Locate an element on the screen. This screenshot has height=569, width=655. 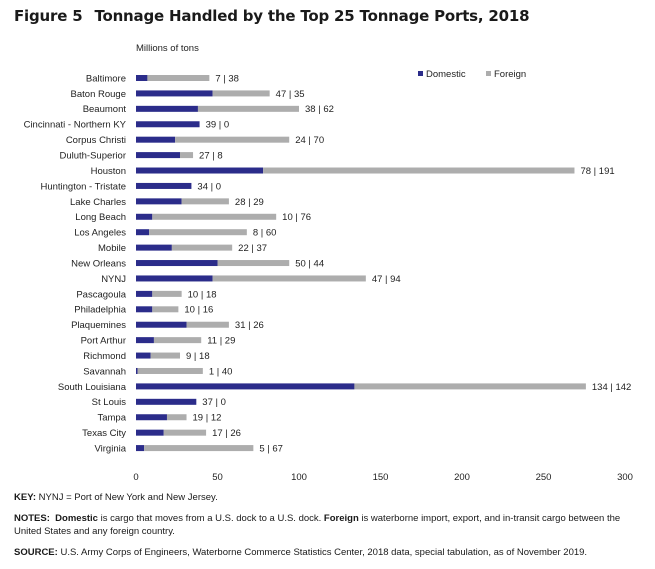
bar-domestic-richmond is located at coordinates (143, 355).